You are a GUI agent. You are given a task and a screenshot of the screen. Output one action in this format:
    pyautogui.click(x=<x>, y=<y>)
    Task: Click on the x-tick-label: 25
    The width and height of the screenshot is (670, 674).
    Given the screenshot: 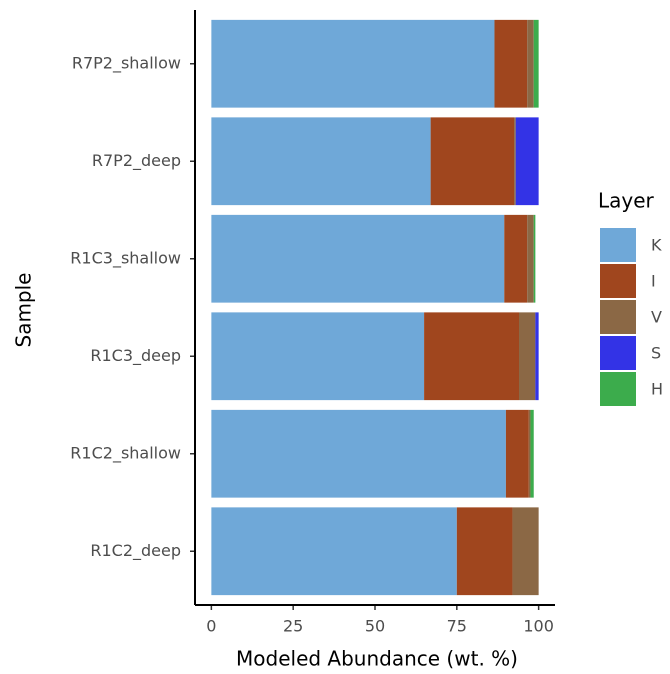 What is the action you would take?
    pyautogui.click(x=293, y=626)
    